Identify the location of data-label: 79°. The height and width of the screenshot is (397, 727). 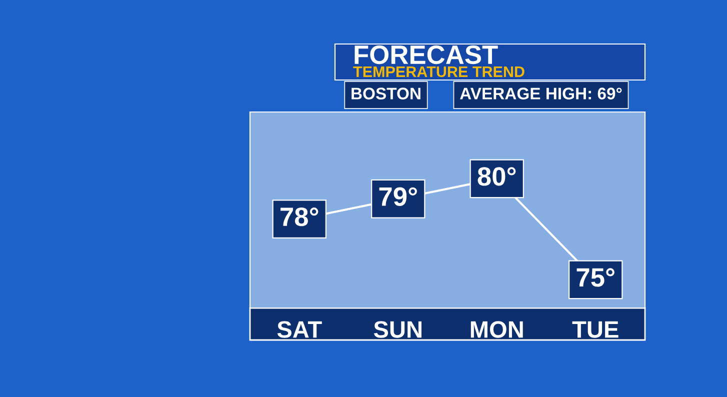
(398, 196).